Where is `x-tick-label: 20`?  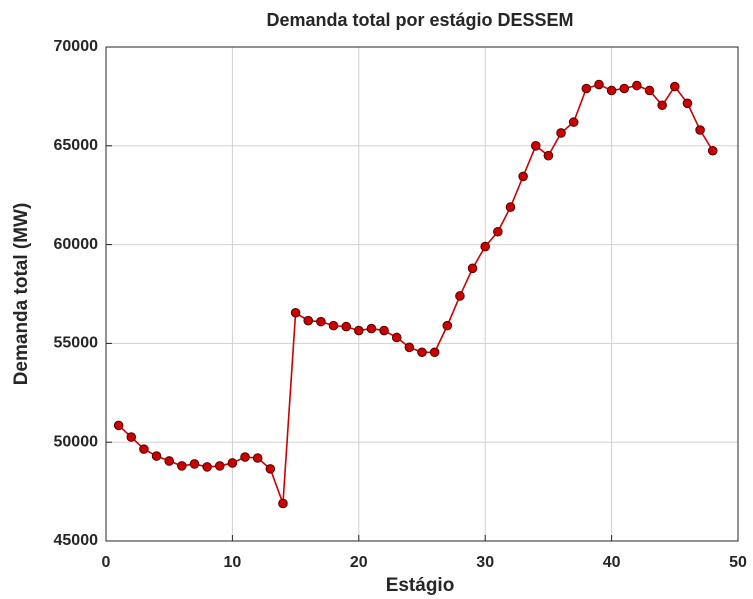 x-tick-label: 20 is located at coordinates (359, 562).